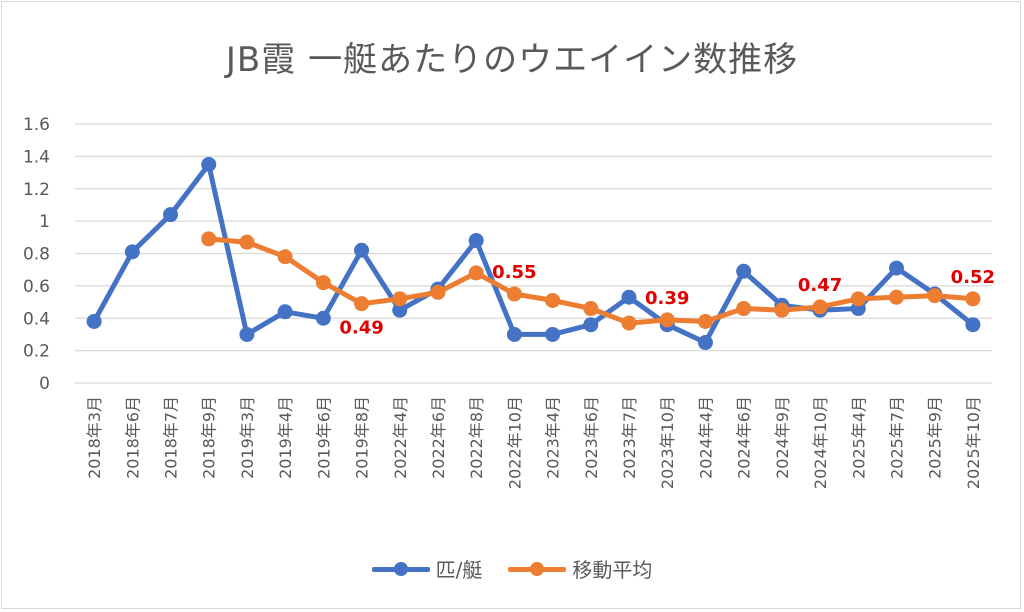 Image resolution: width=1024 pixels, height=612 pixels. Describe the element at coordinates (514, 442) in the screenshot. I see `x-tick-label: 2022年10月` at that location.